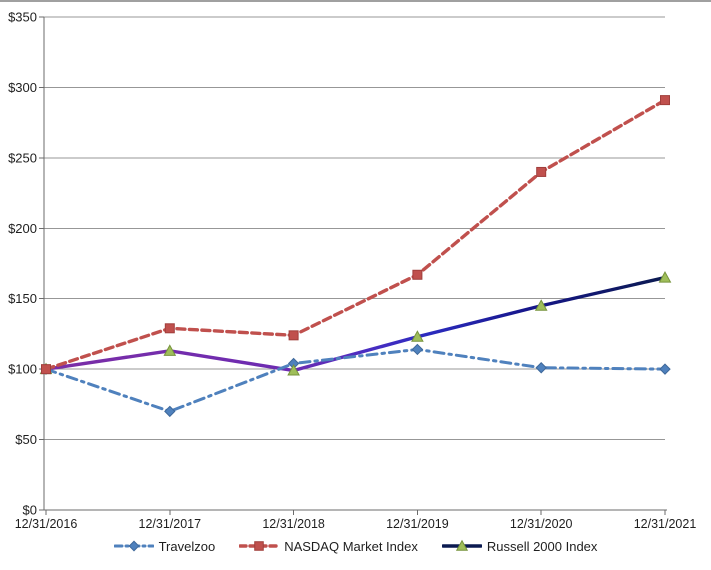 The width and height of the screenshot is (711, 570). Describe the element at coordinates (22, 87) in the screenshot. I see `y-tick-label: $300` at that location.